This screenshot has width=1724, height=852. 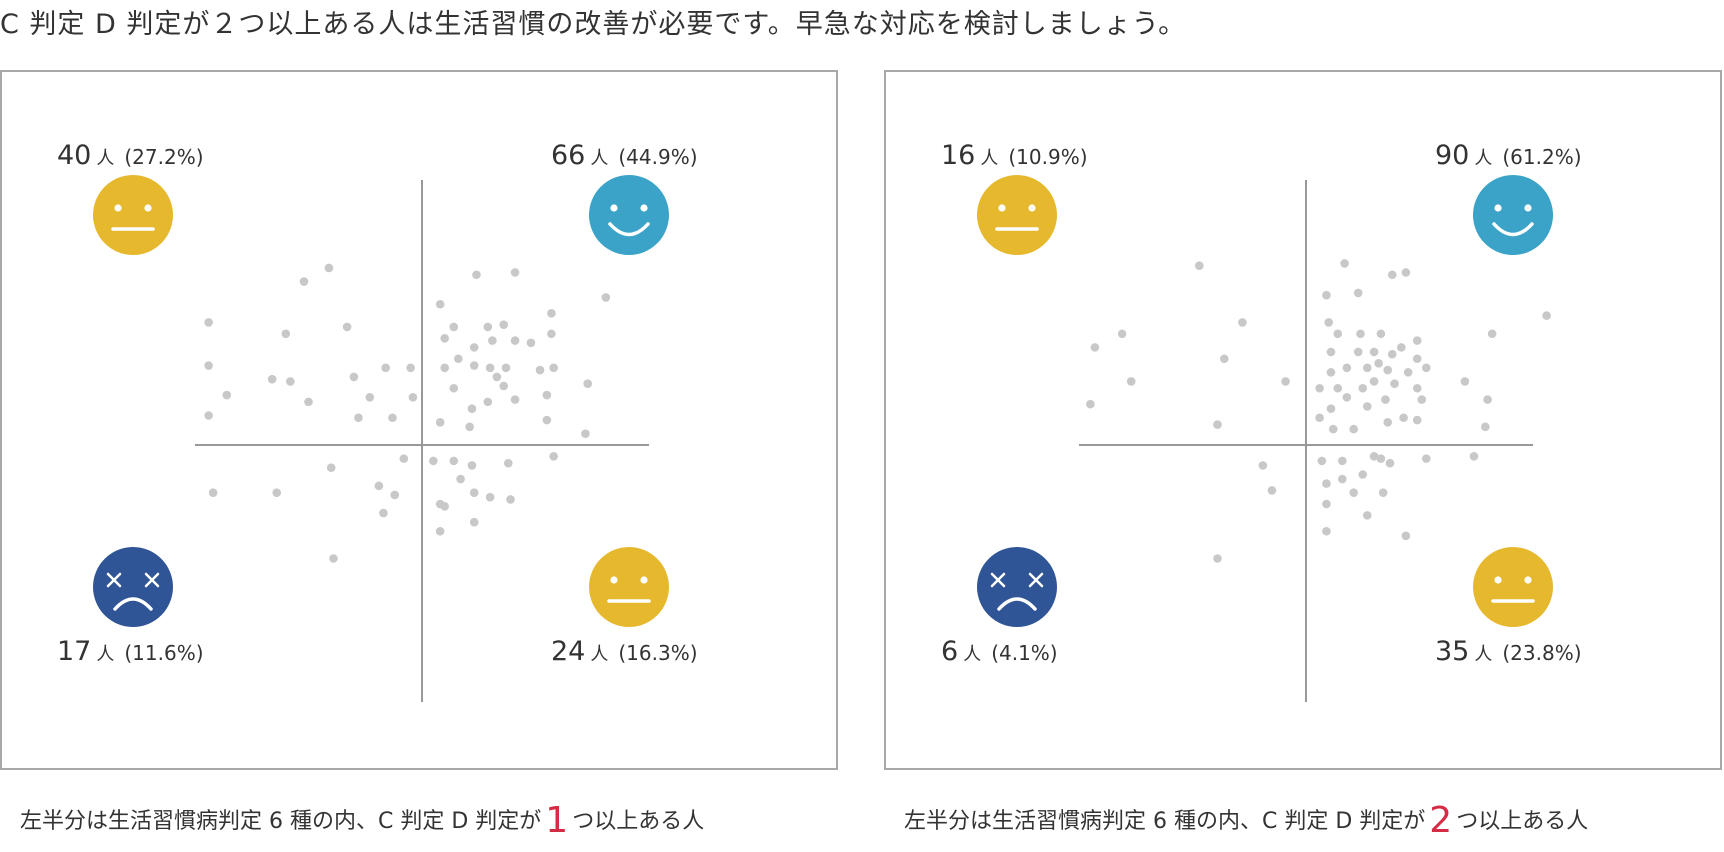 What do you see at coordinates (1165, 821) in the screenshot?
I see `caption-text: 左半分は生活習慣病判定 6 種の内、C 判定 D 判定が` at bounding box center [1165, 821].